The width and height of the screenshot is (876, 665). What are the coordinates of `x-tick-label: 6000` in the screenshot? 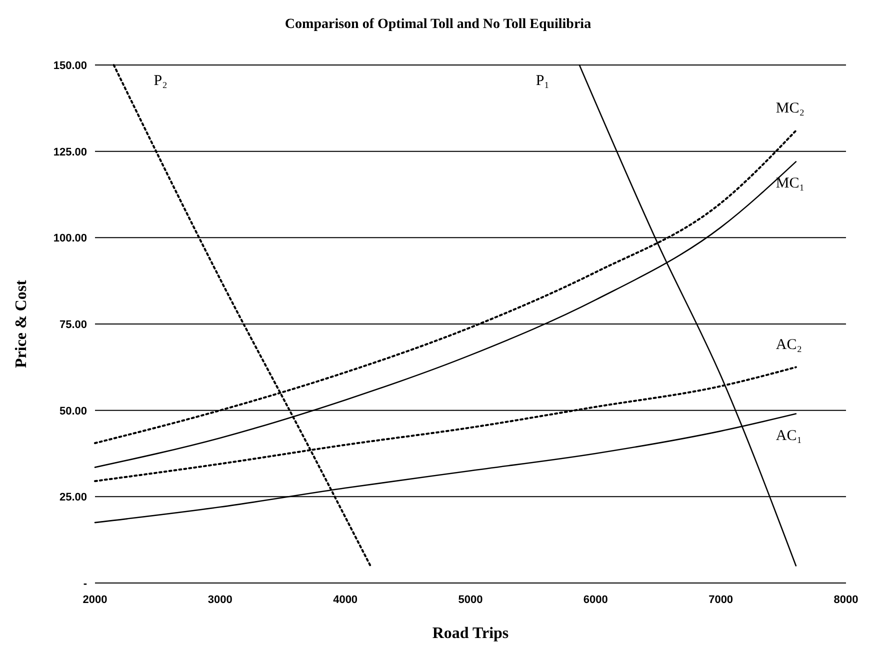 It's located at (595, 600).